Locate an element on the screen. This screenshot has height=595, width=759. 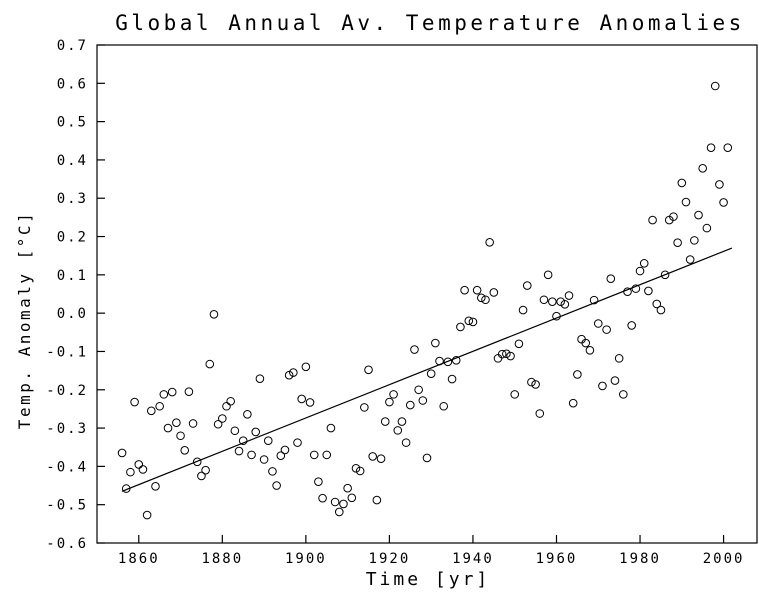
x-tick-label: 1940 is located at coordinates (473, 559).